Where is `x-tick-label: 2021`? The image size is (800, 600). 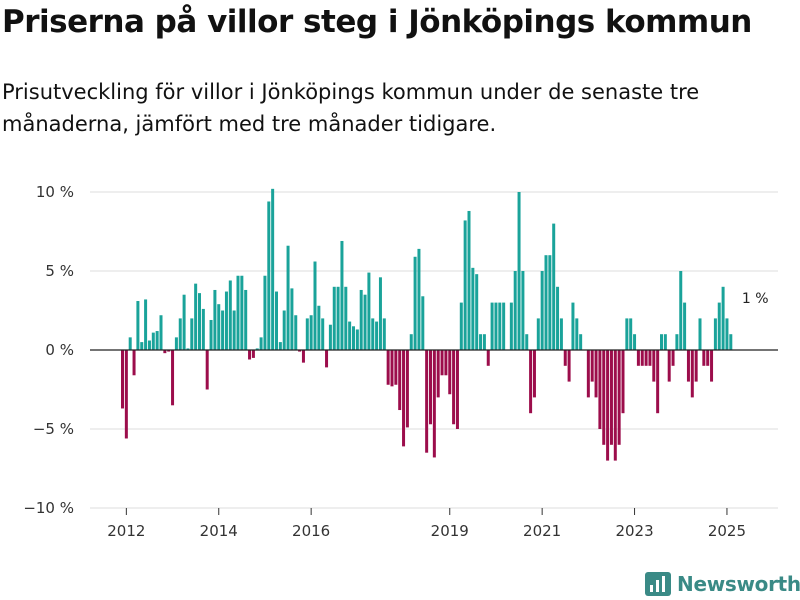
x-tick-label: 2021 is located at coordinates (542, 531).